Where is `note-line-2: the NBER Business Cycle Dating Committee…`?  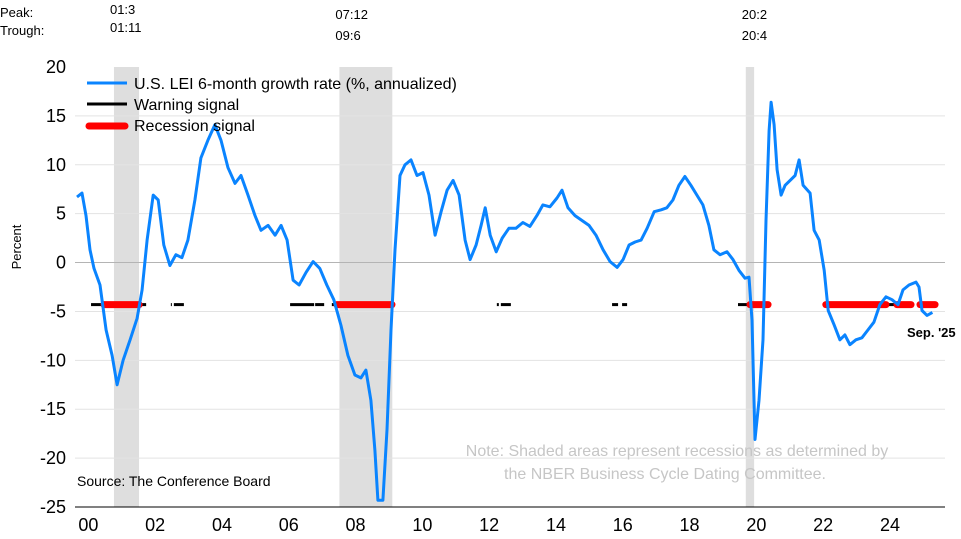
note-line-2: the NBER Business Cycle Dating Committee… is located at coordinates (665, 474).